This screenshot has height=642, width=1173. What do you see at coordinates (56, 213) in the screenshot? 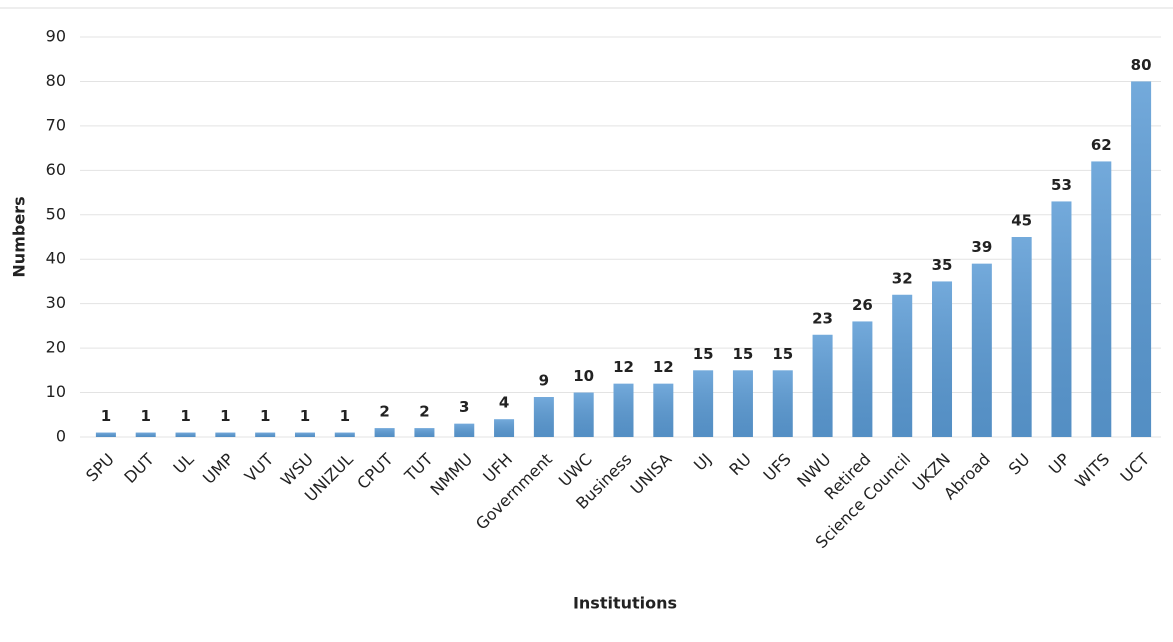
I see `y-tick-label: 50` at bounding box center [56, 213].